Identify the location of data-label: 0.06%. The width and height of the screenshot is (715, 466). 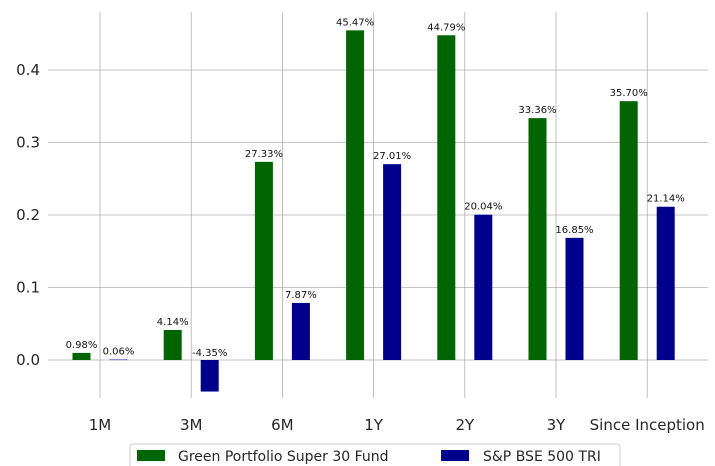
(119, 352).